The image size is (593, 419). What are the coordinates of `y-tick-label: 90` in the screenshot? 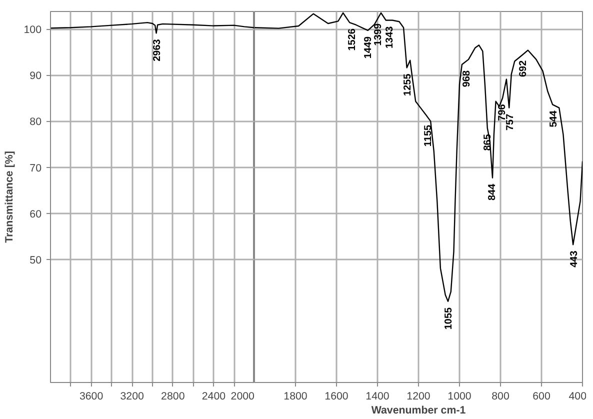 It's located at (36, 76).